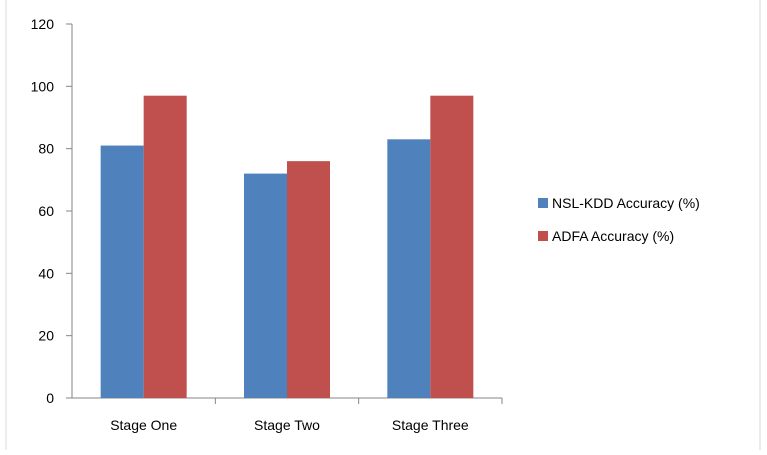 Image resolution: width=767 pixels, height=455 pixels. I want to click on y-tick-label: 60, so click(46, 211).